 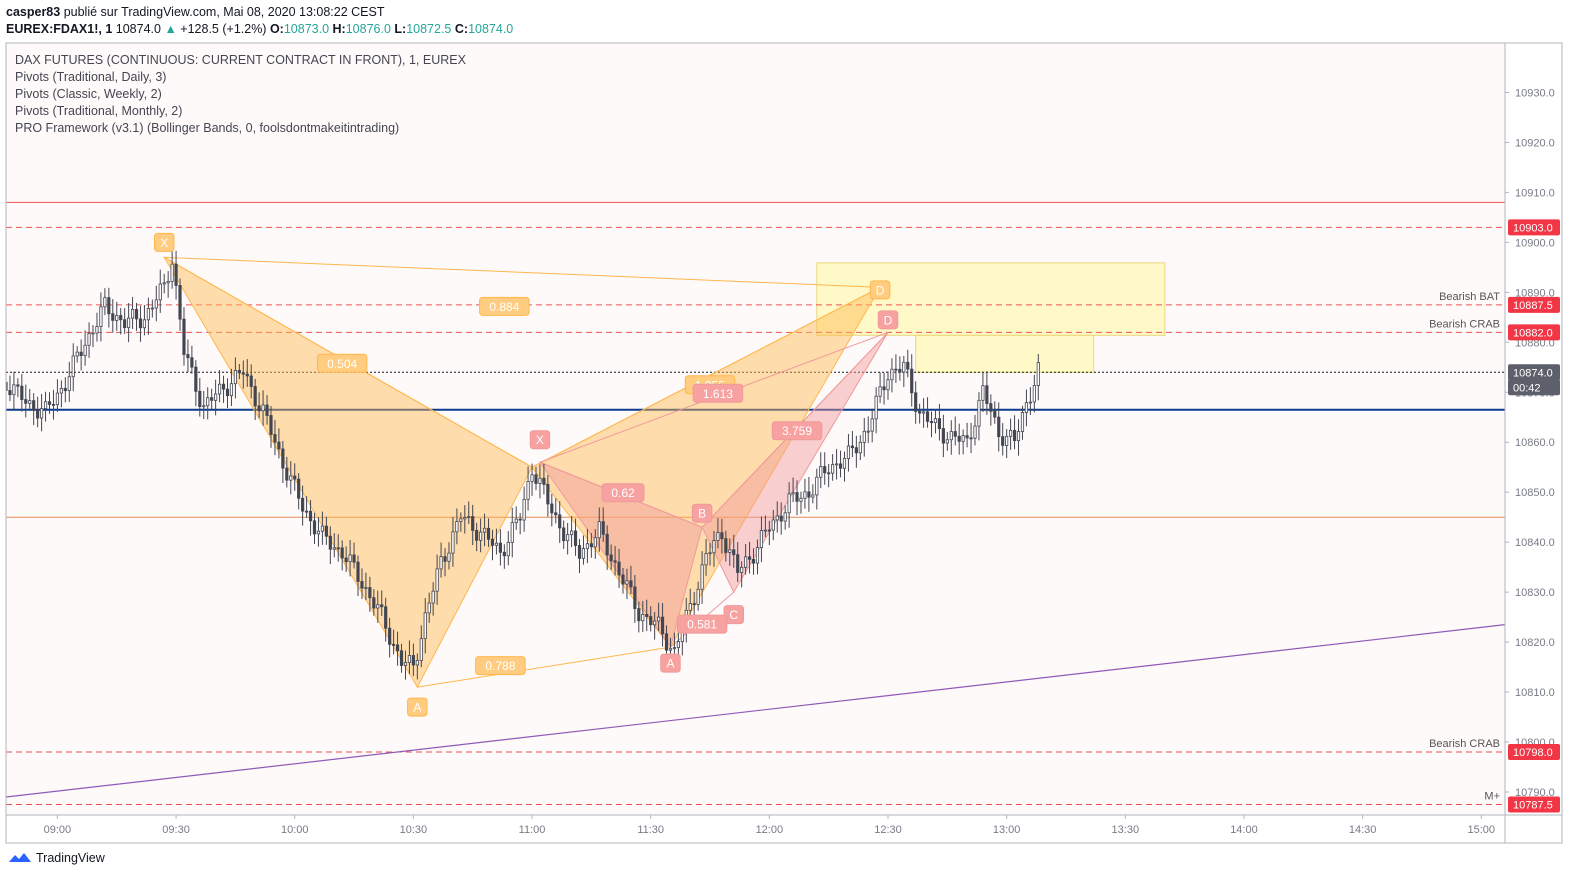 I want to click on legend-entry: Pivots (Classic, Weekly, 2), so click(x=88, y=94).